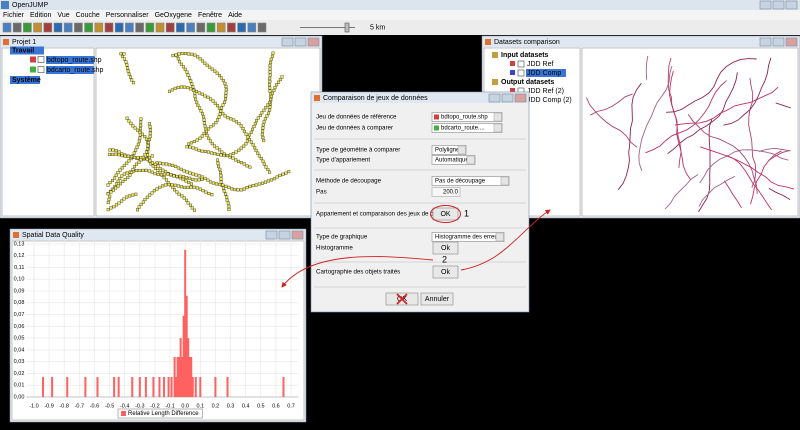 The width and height of the screenshot is (800, 430). I want to click on text-field, so click(446, 192).